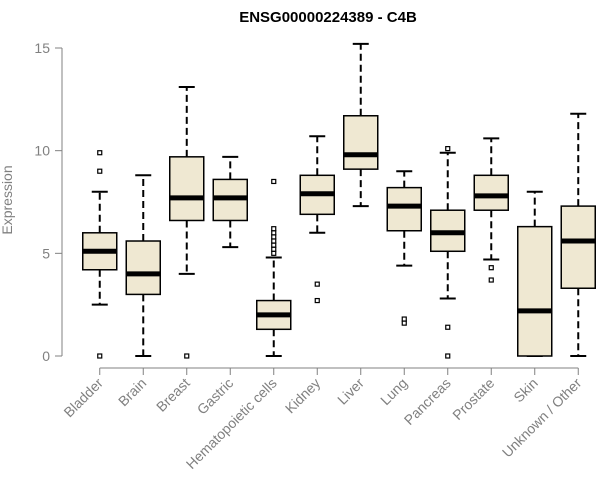 The image size is (600, 500). I want to click on box-lung, so click(404, 248).